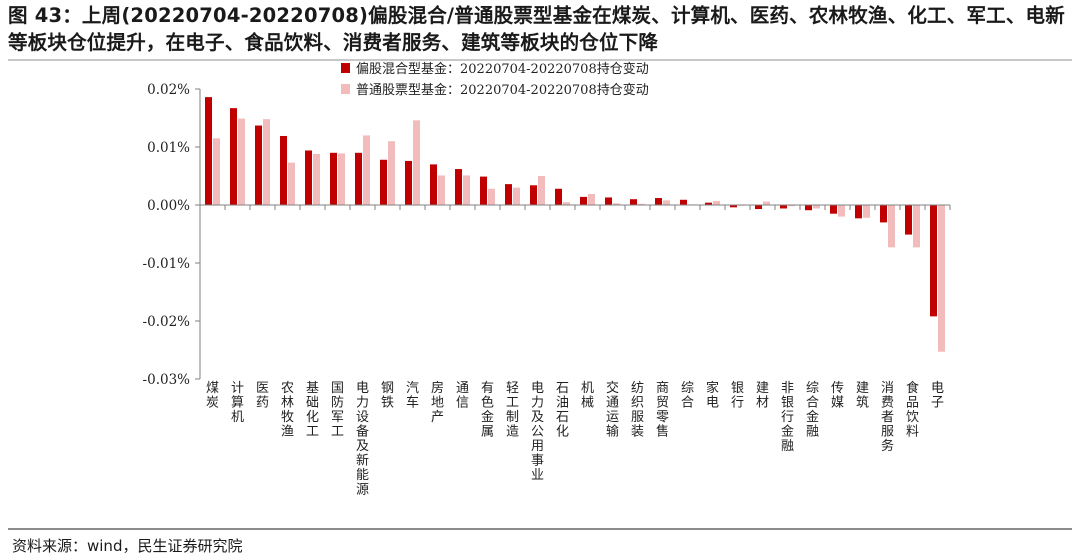 The image size is (1080, 558). Describe the element at coordinates (127, 546) in the screenshot. I see `source-note: 资料来源：wind，民生证券研究院` at that location.